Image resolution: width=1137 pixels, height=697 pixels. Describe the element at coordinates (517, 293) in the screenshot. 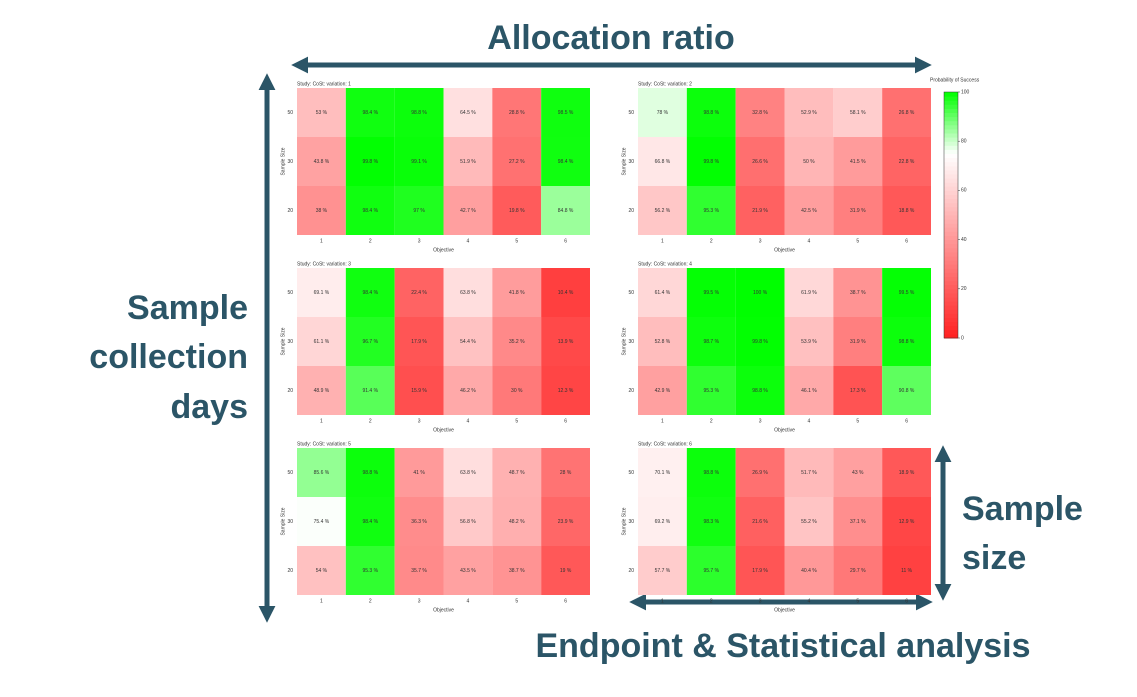

I see `value-label: 41.8 %` at that location.